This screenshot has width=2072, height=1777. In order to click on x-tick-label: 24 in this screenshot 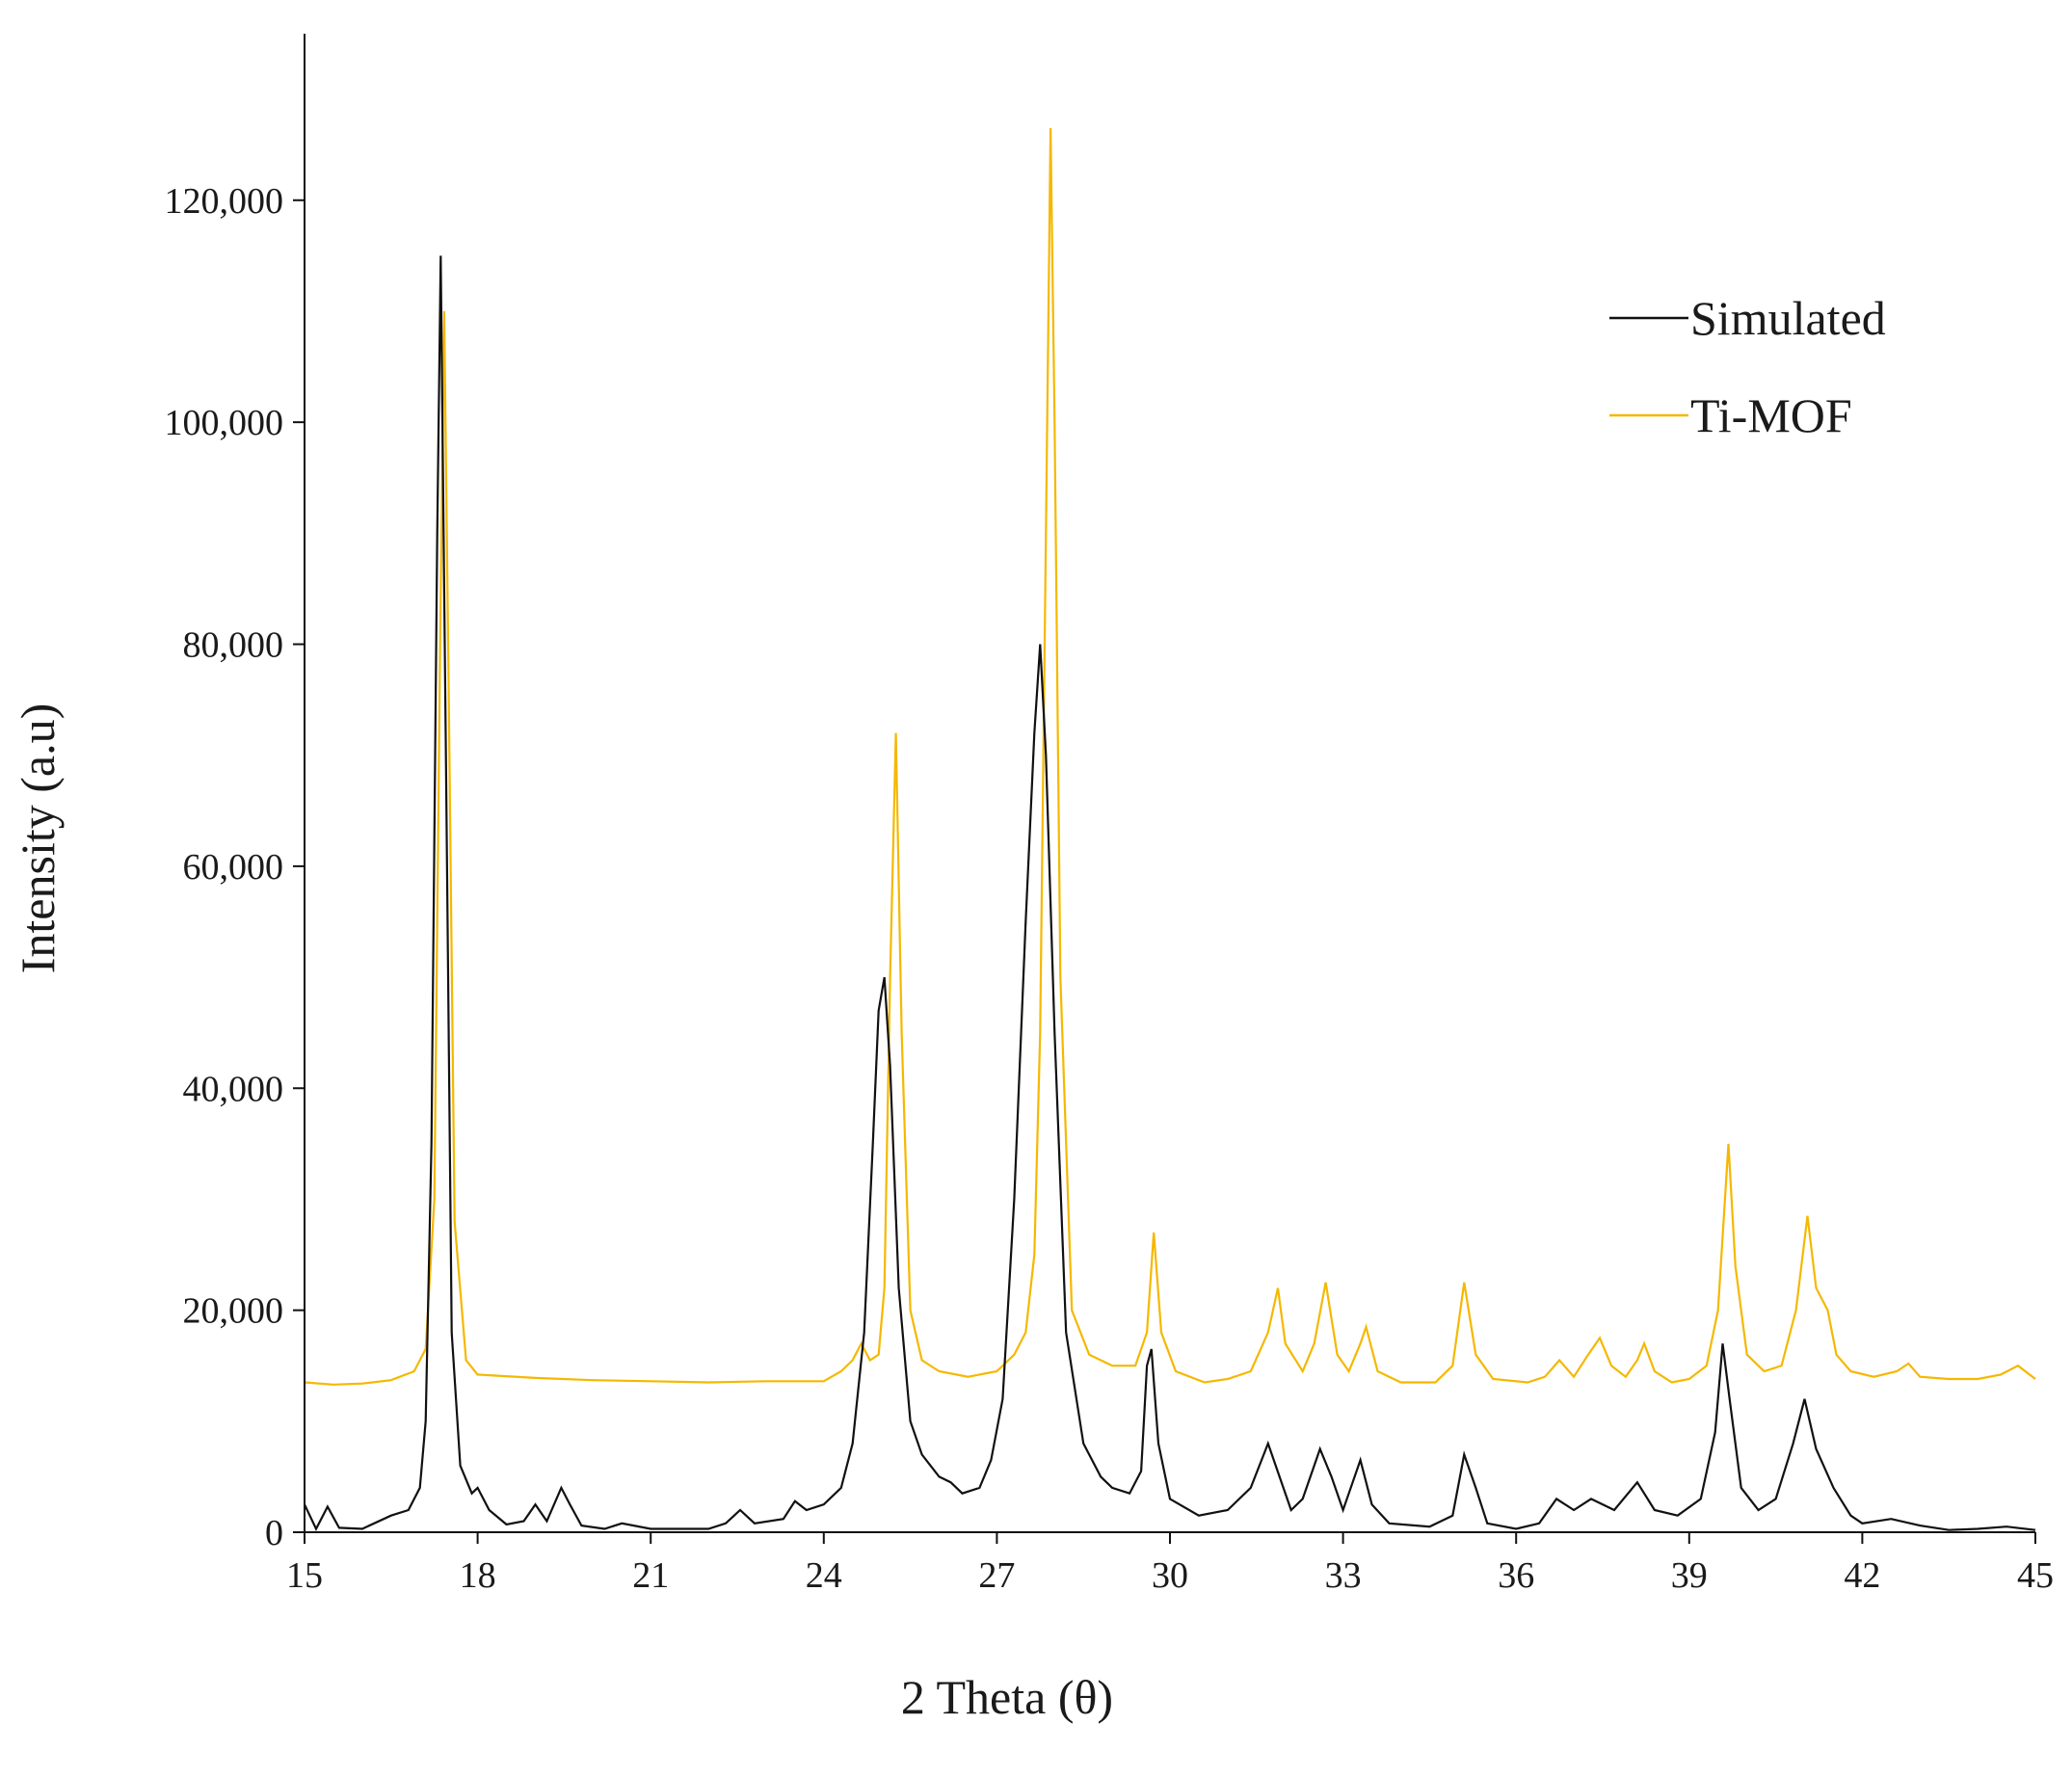, I will do `click(824, 1576)`.